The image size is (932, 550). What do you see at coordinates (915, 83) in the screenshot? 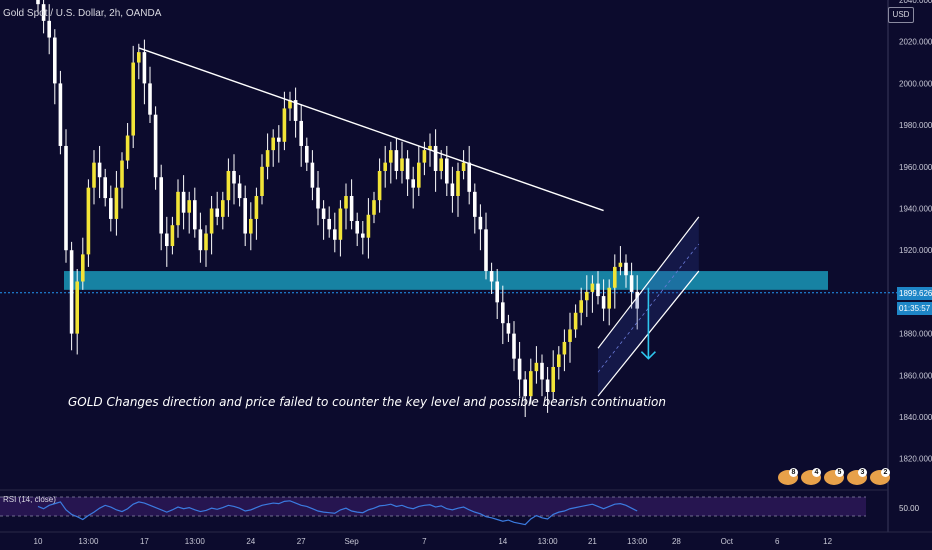
I see `y-tick-label: 2000.000` at bounding box center [915, 83].